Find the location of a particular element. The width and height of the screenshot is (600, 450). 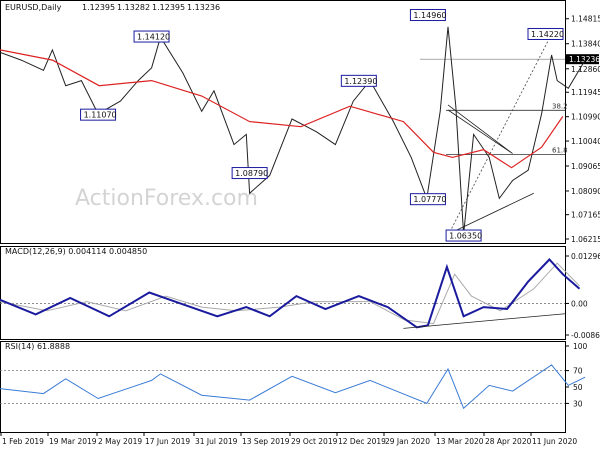

price-y-tick-label: 1.11945 is located at coordinates (585, 92).